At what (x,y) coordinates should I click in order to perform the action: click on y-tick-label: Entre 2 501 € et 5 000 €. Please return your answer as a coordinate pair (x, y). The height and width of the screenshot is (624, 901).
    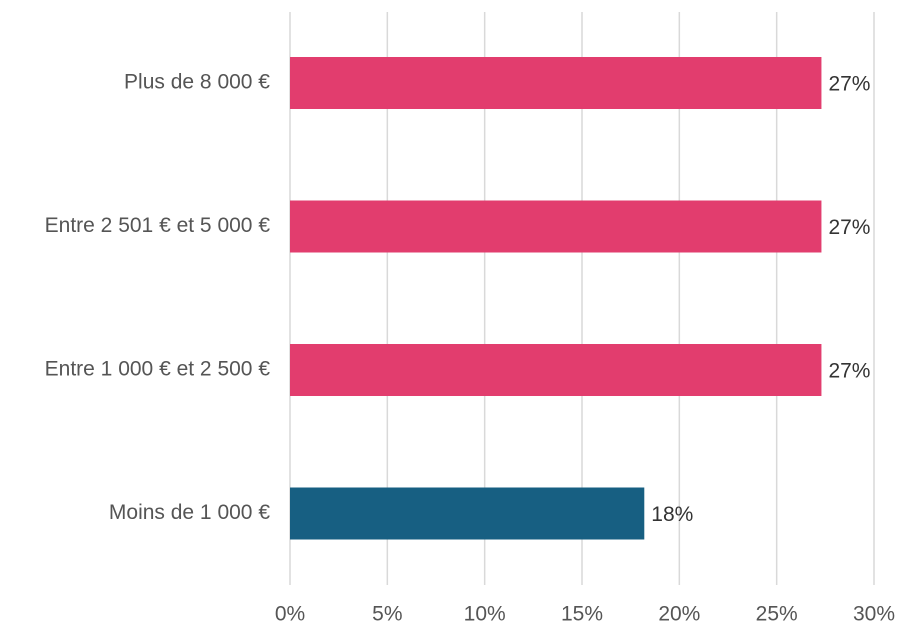
    Looking at the image, I should click on (158, 225).